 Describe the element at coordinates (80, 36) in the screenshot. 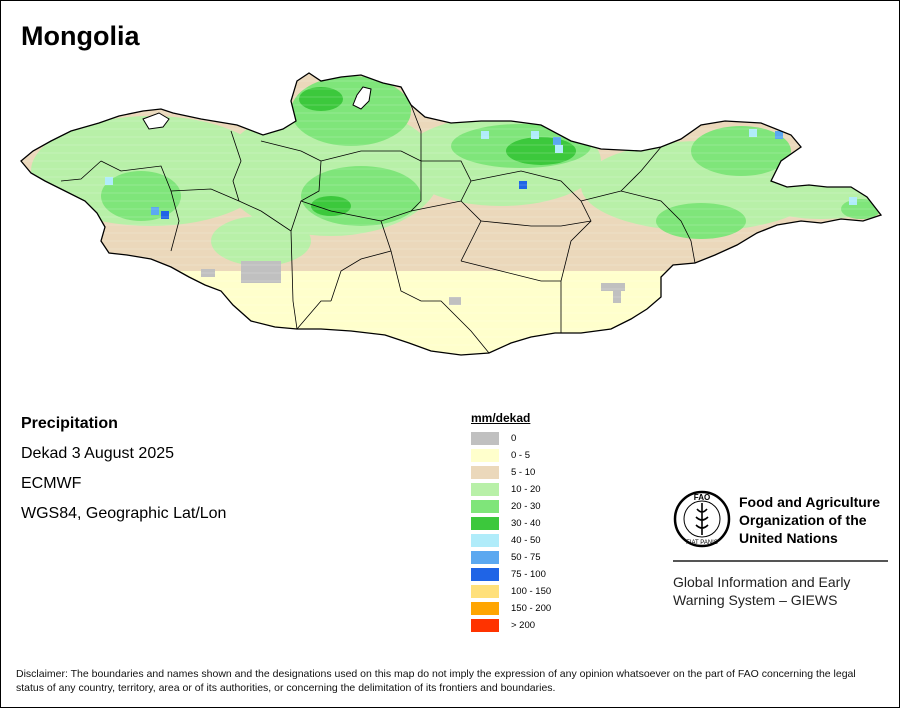

I see `map-title: Mongolia` at that location.